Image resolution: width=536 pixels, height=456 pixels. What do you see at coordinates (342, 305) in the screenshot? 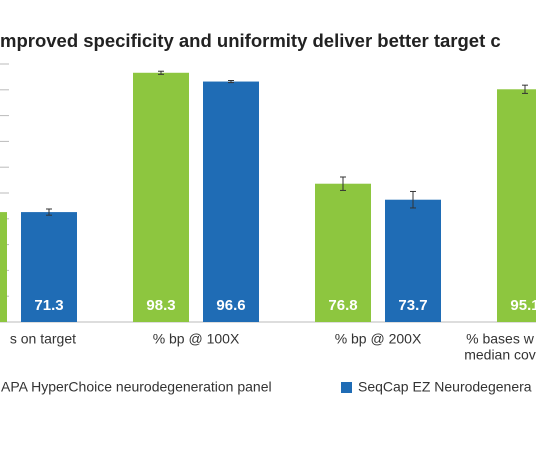
I see `value-label: 76.8` at bounding box center [342, 305].